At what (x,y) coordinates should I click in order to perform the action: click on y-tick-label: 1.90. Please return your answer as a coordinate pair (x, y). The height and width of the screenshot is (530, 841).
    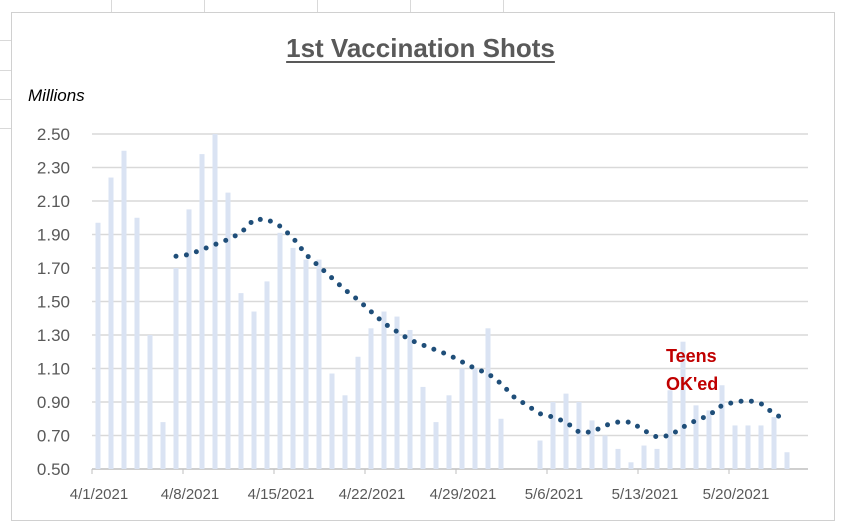
    Looking at the image, I should click on (53, 235).